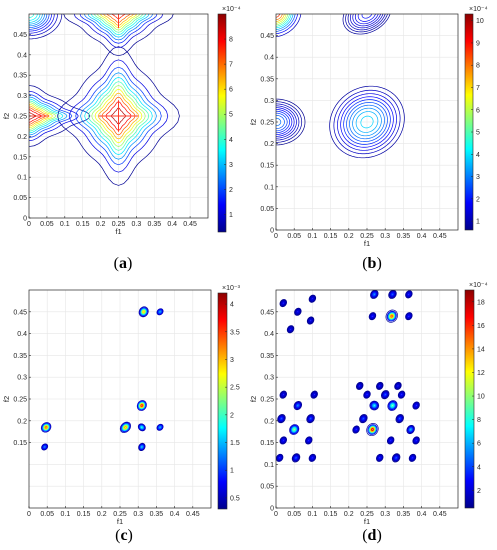 The image size is (497, 550). I want to click on colorbar-tick-label: 8, so click(478, 66).